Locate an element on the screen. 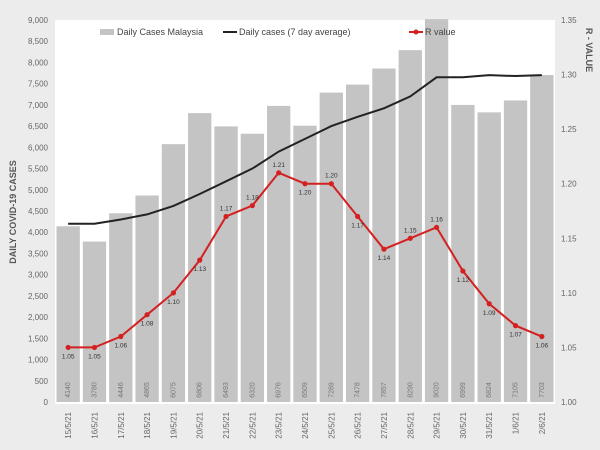 The height and width of the screenshot is (450, 600). bar-value-label: 4865 is located at coordinates (147, 390).